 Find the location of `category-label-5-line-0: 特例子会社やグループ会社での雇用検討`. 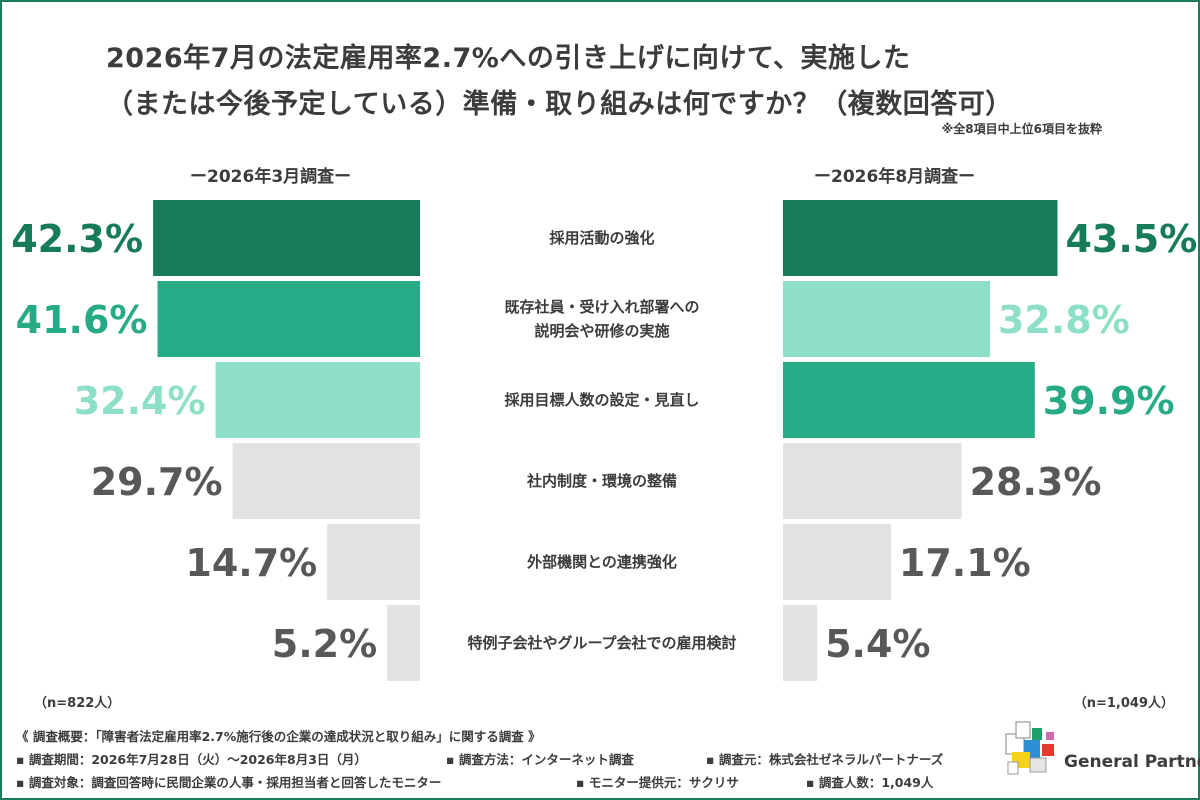

category-label-5-line-0: 特例子会社やグループ会社での雇用検討 is located at coordinates (602, 643).